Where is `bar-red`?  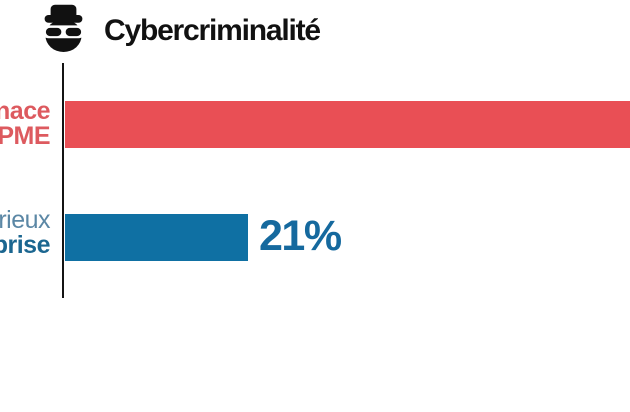
bar-red is located at coordinates (347, 124).